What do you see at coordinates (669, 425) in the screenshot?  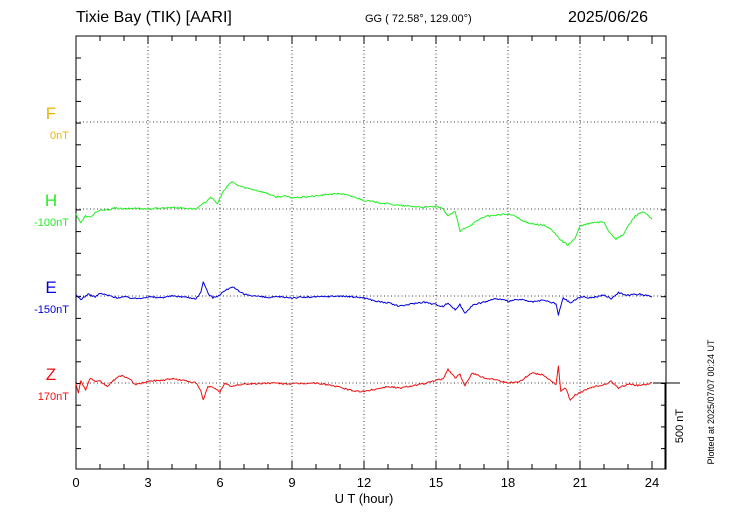 I see `scale-bar: 500 nT` at bounding box center [669, 425].